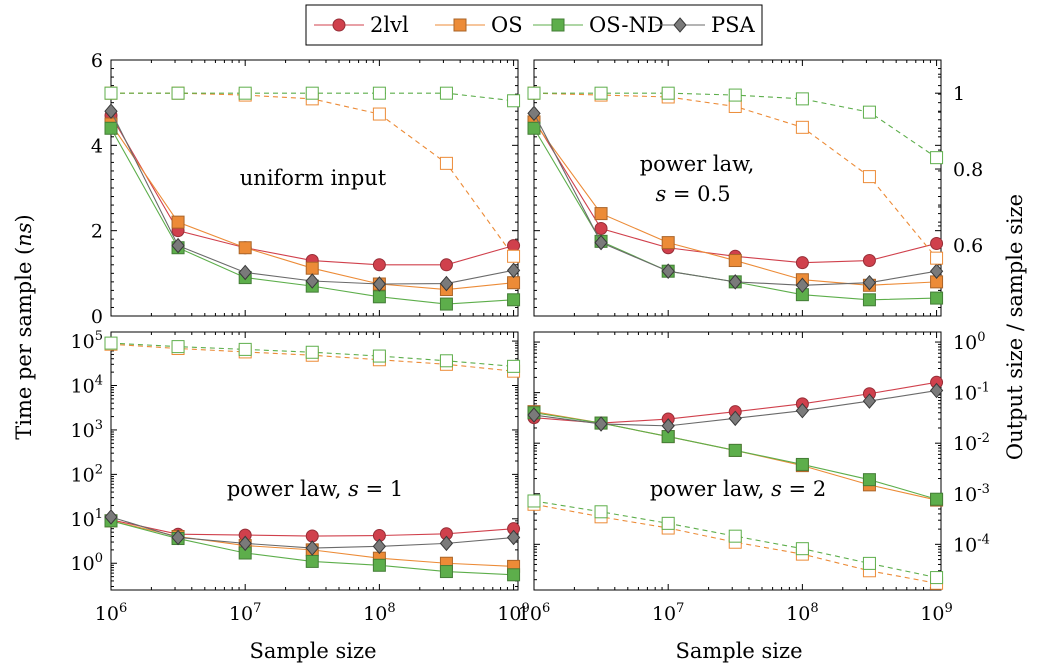 Image resolution: width=1037 pixels, height=668 pixels. What do you see at coordinates (776, 489) in the screenshot?
I see `panel-label-part: s` at bounding box center [776, 489].